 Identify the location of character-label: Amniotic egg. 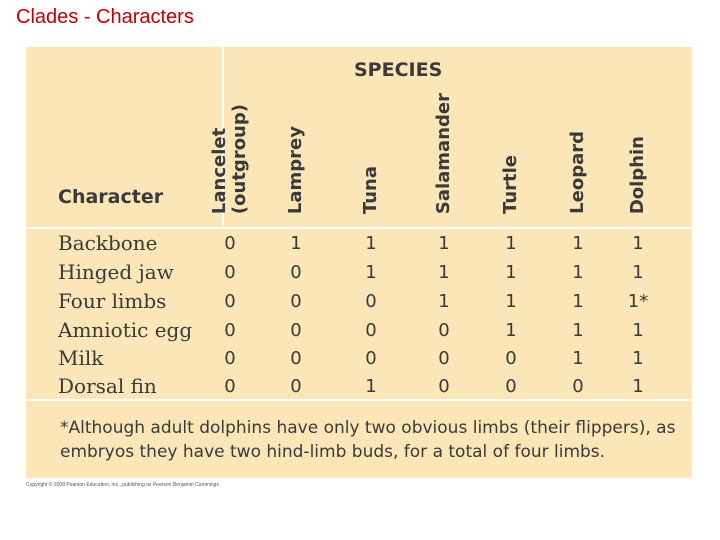
(125, 330).